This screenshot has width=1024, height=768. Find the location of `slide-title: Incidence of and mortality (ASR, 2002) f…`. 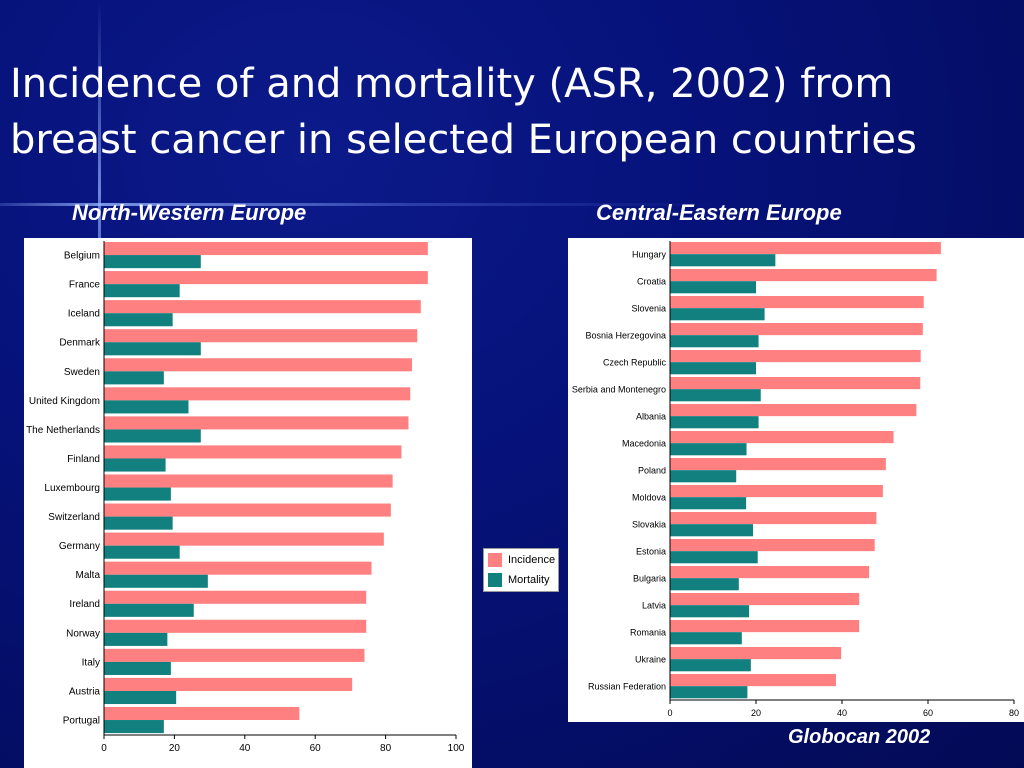

slide-title: Incidence of and mortality (ASR, 2002) f… is located at coordinates (463, 112).